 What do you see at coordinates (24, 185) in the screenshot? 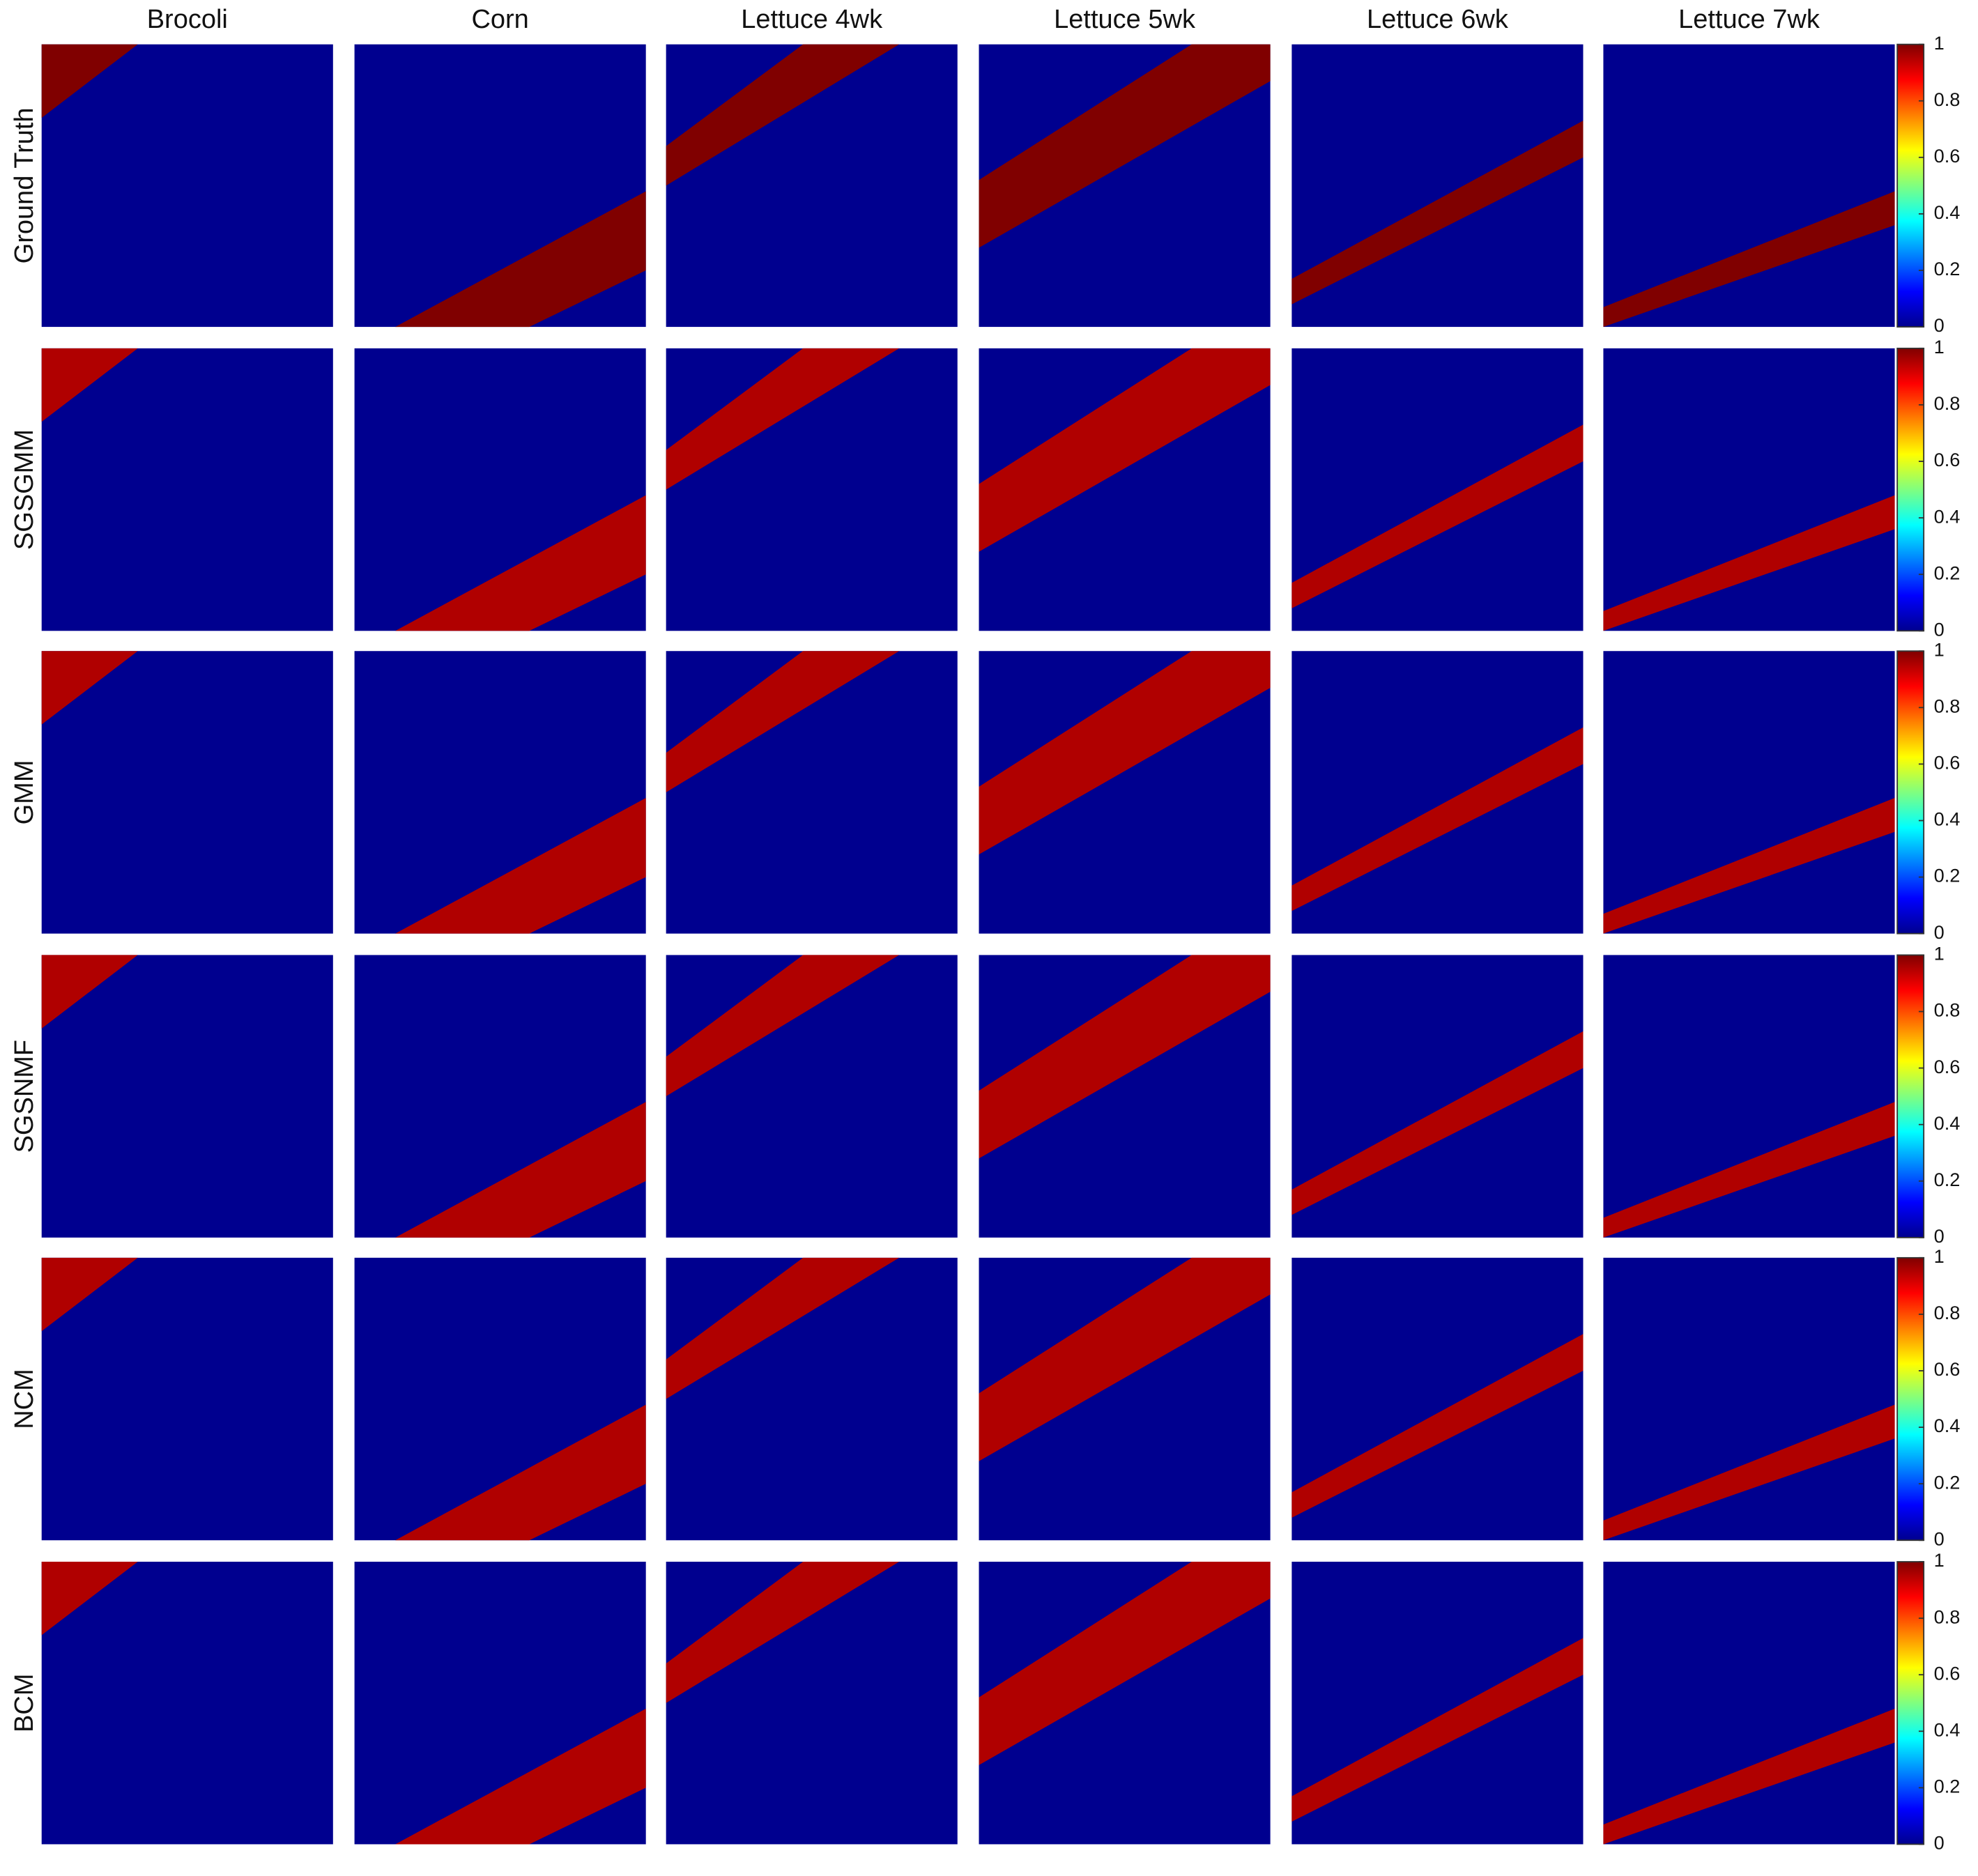
I see `row-label: Ground Truth` at bounding box center [24, 185].